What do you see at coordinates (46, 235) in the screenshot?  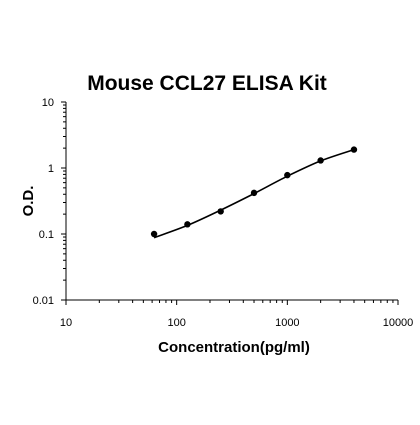 I see `y-tick-label: 0.1` at bounding box center [46, 235].